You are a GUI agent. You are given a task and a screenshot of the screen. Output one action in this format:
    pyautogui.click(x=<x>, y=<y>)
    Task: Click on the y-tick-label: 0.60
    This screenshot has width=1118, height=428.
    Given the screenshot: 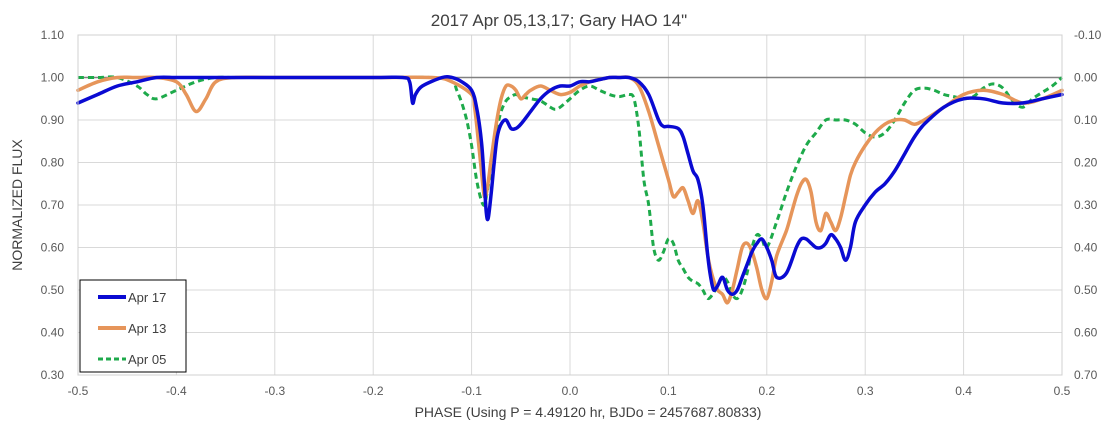 What is the action you would take?
    pyautogui.click(x=53, y=248)
    